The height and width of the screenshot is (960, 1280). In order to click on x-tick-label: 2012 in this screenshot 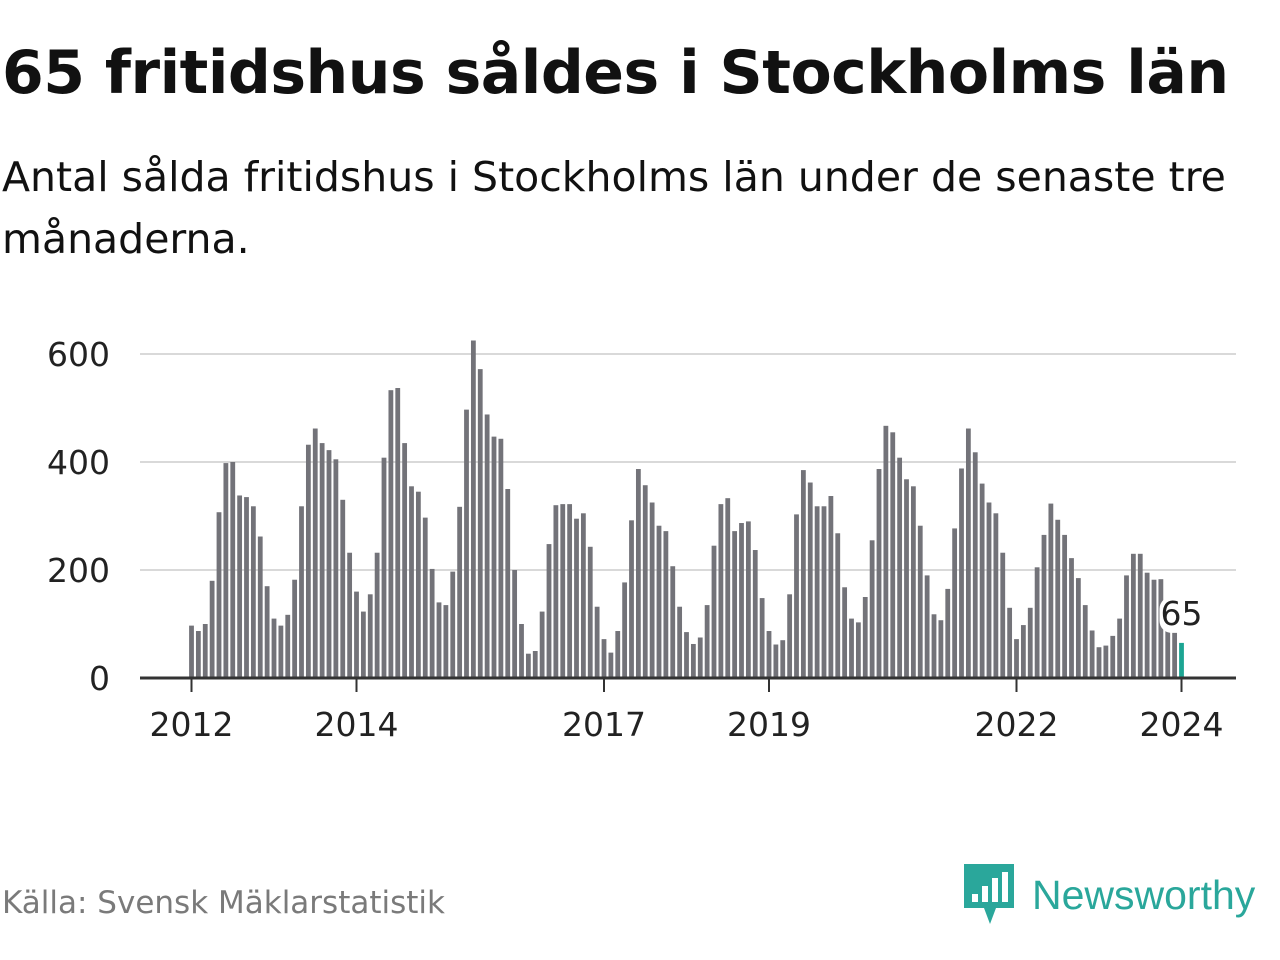, I will do `click(192, 724)`.